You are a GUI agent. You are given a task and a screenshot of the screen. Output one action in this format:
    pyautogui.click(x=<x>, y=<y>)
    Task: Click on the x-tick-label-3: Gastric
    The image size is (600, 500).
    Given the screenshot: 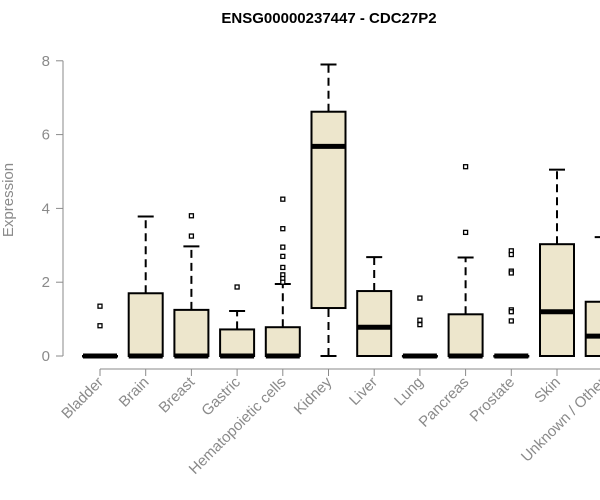 What is the action you would take?
    pyautogui.click(x=221, y=396)
    